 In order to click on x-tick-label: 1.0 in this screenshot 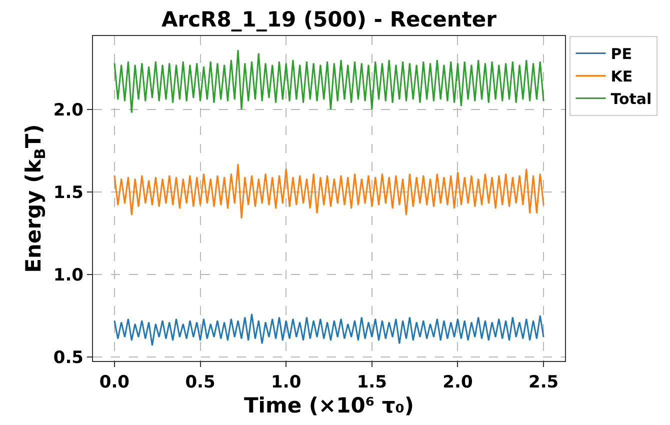, I will do `click(286, 382)`.